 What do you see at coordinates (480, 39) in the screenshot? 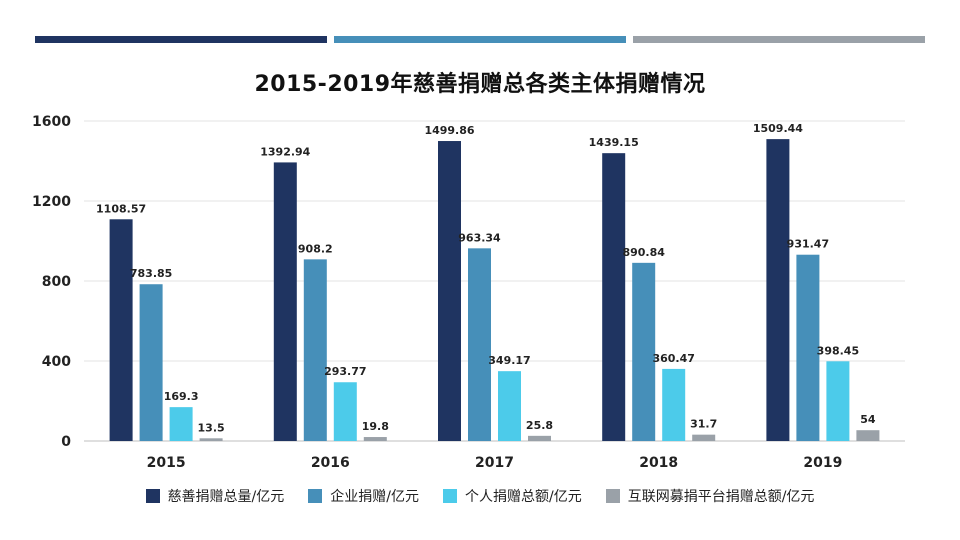
I see `decor-bar-blue` at bounding box center [480, 39].